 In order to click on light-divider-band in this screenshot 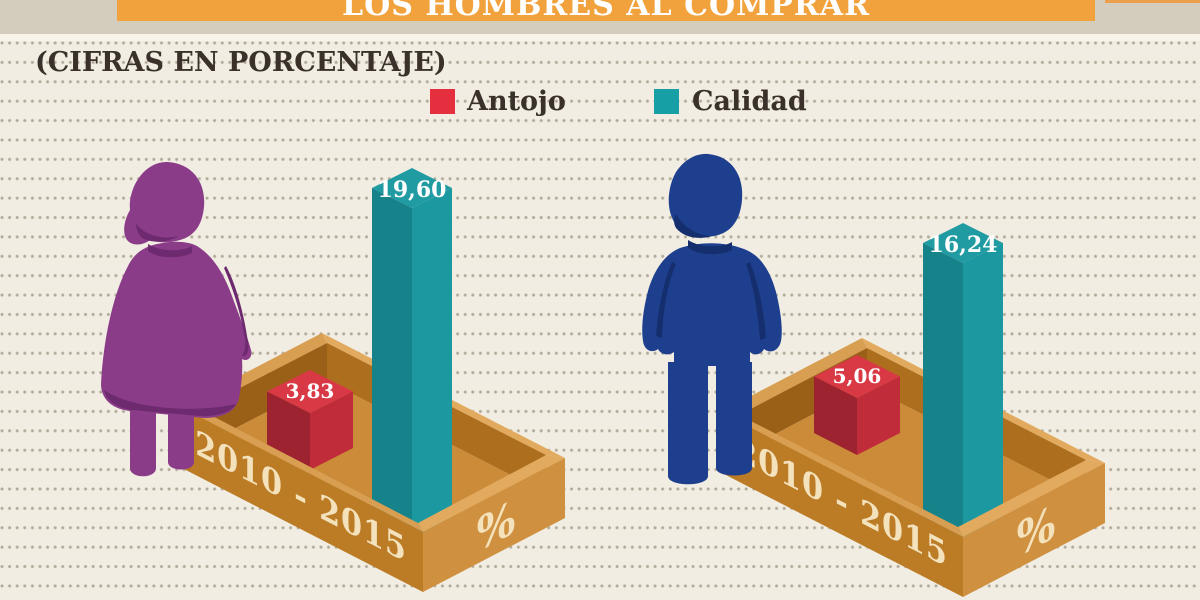, I will do `click(600, 38)`.